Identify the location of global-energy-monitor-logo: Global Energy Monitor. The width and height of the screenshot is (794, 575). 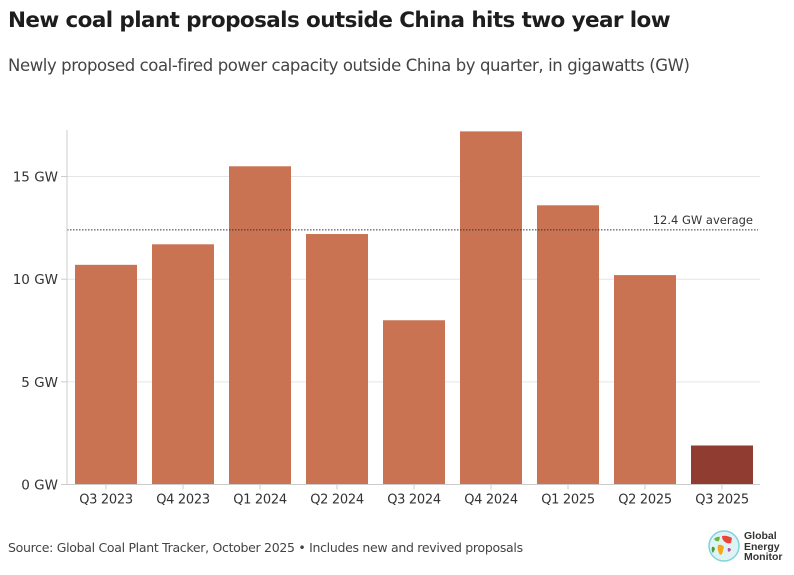
(750, 549).